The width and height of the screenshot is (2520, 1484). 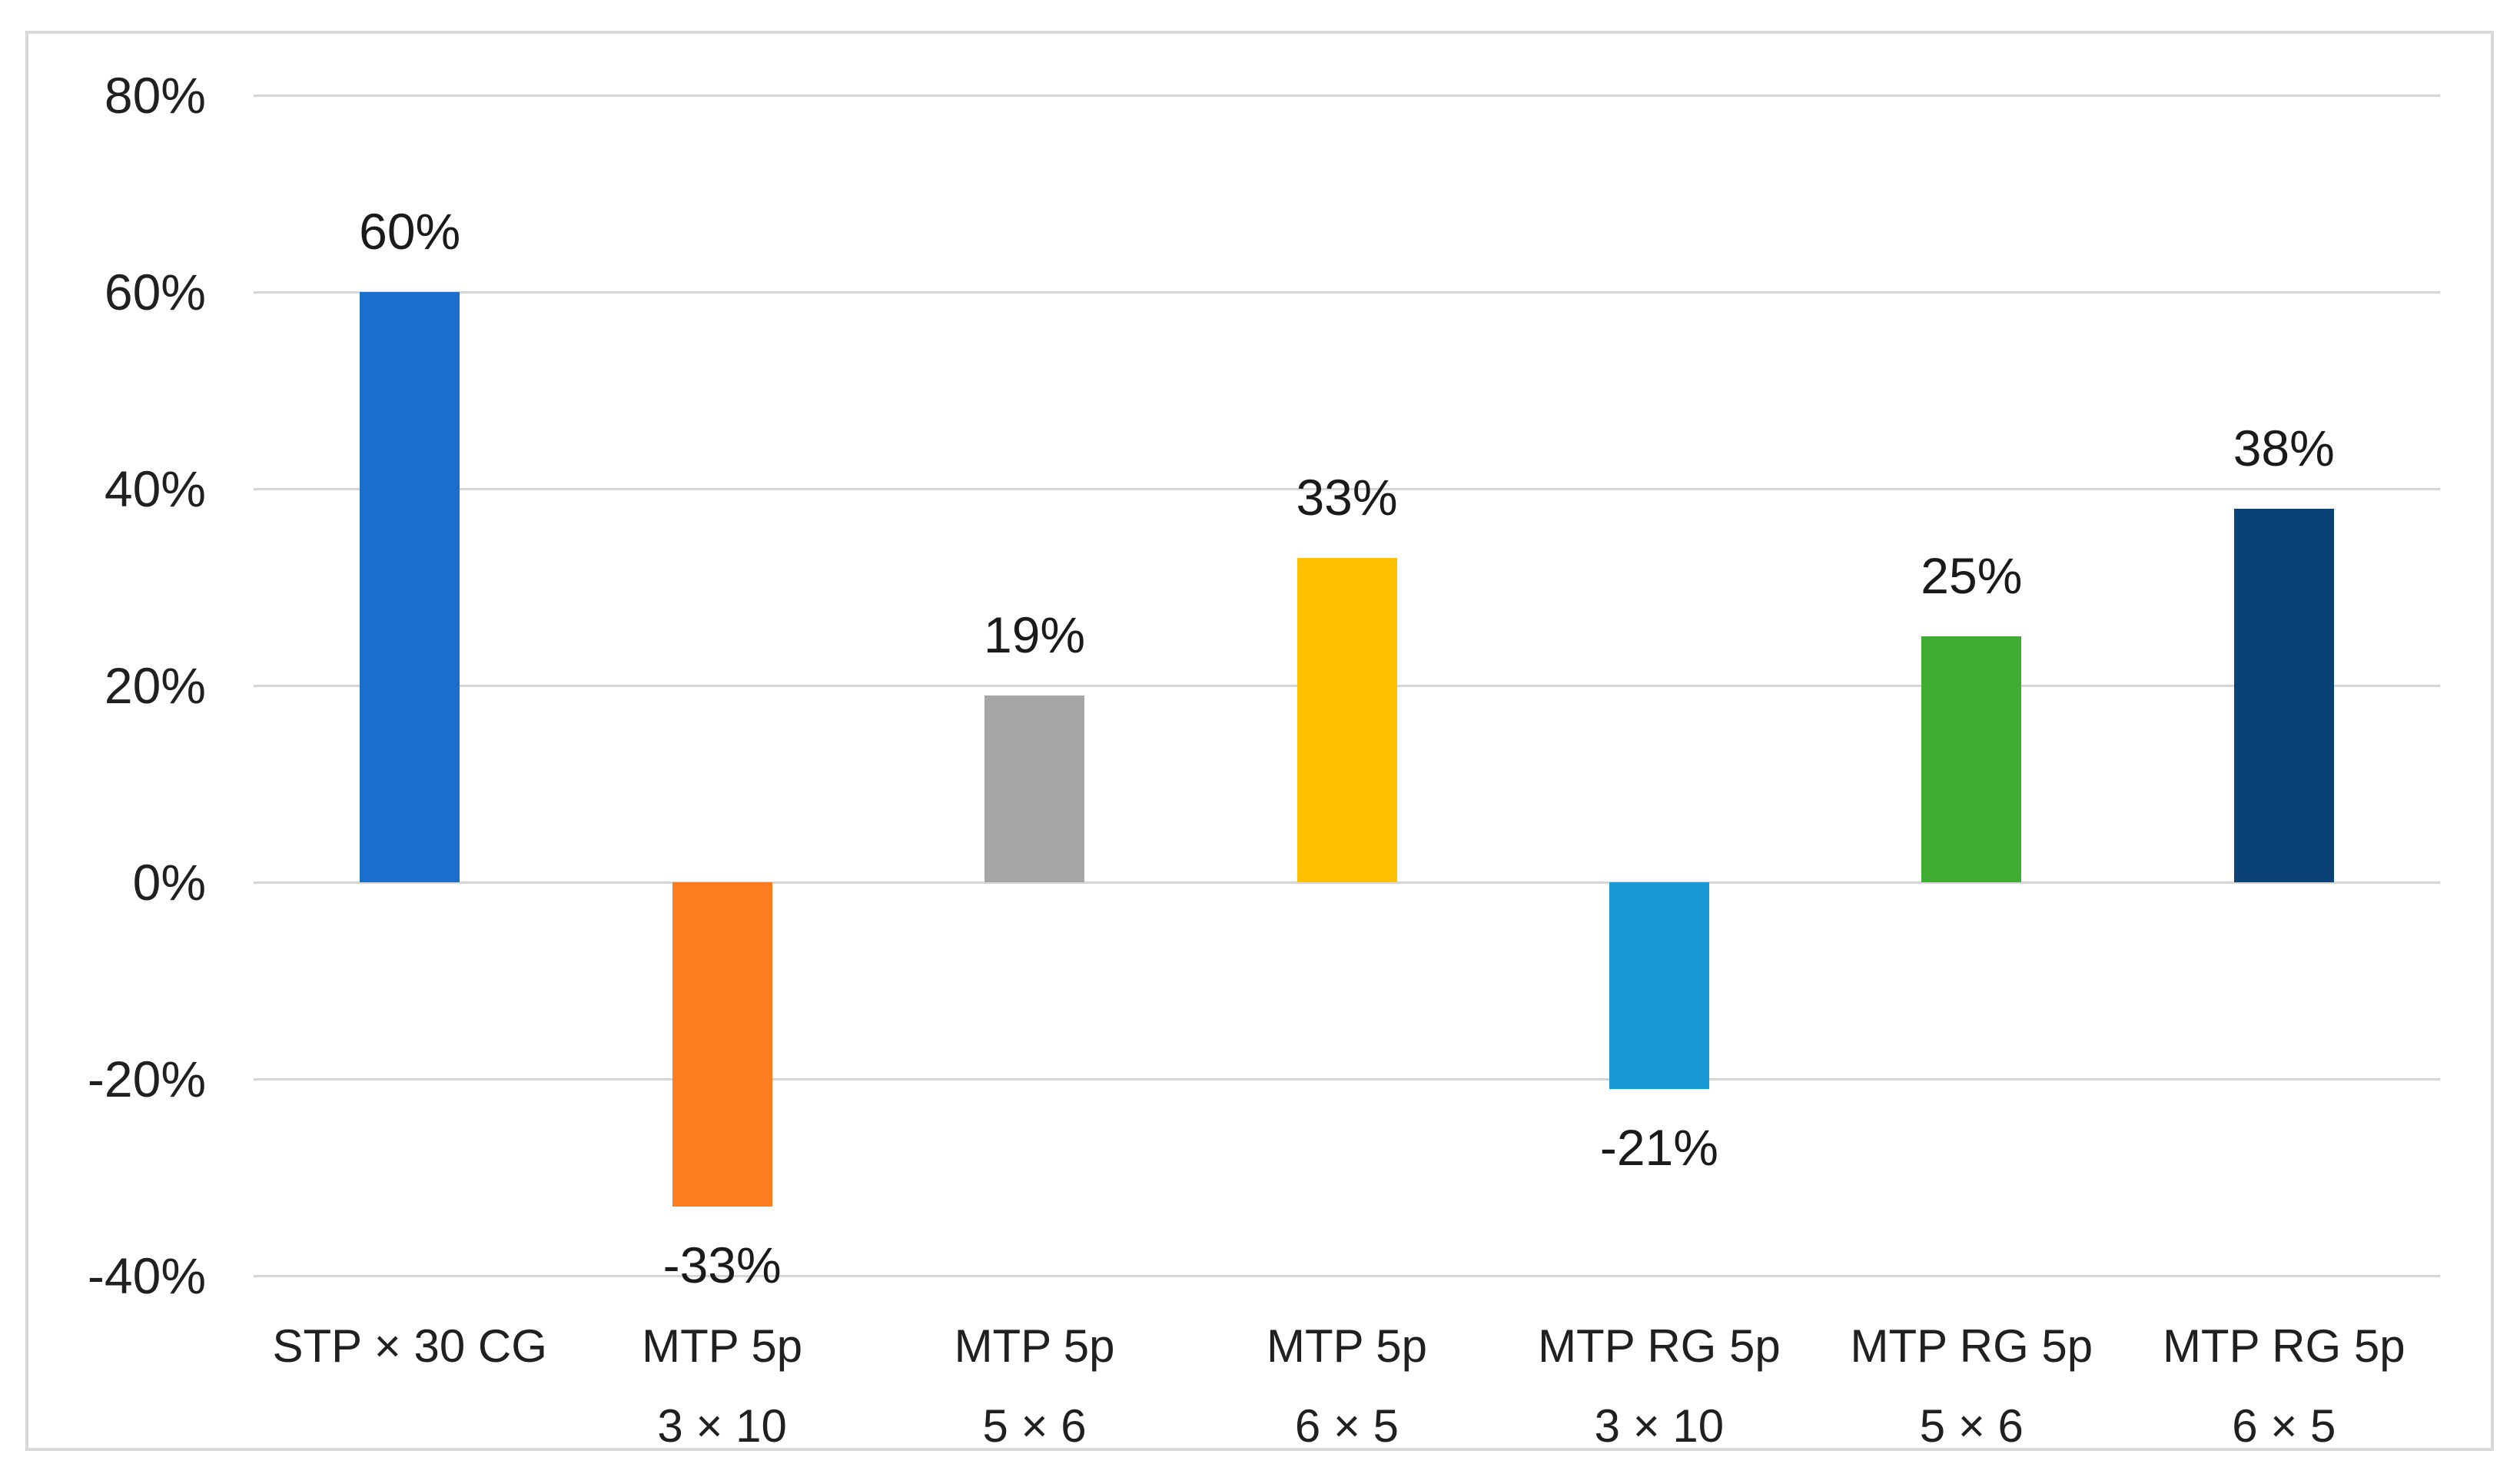 What do you see at coordinates (169, 882) in the screenshot?
I see `y-axis-tick-label: 0%` at bounding box center [169, 882].